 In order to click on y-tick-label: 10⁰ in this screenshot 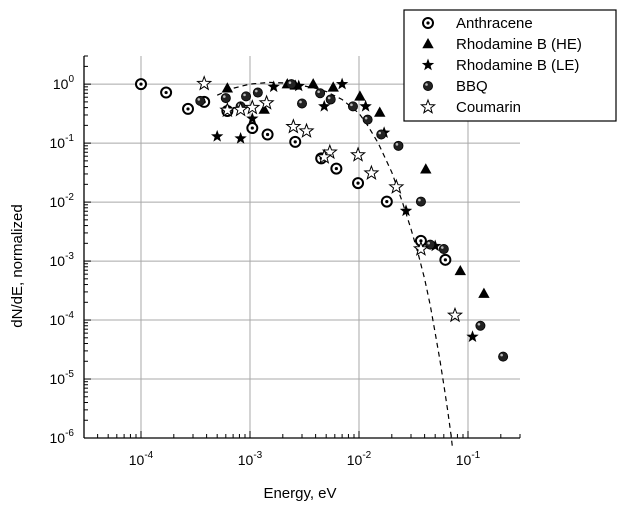, I will do `click(64, 83)`.